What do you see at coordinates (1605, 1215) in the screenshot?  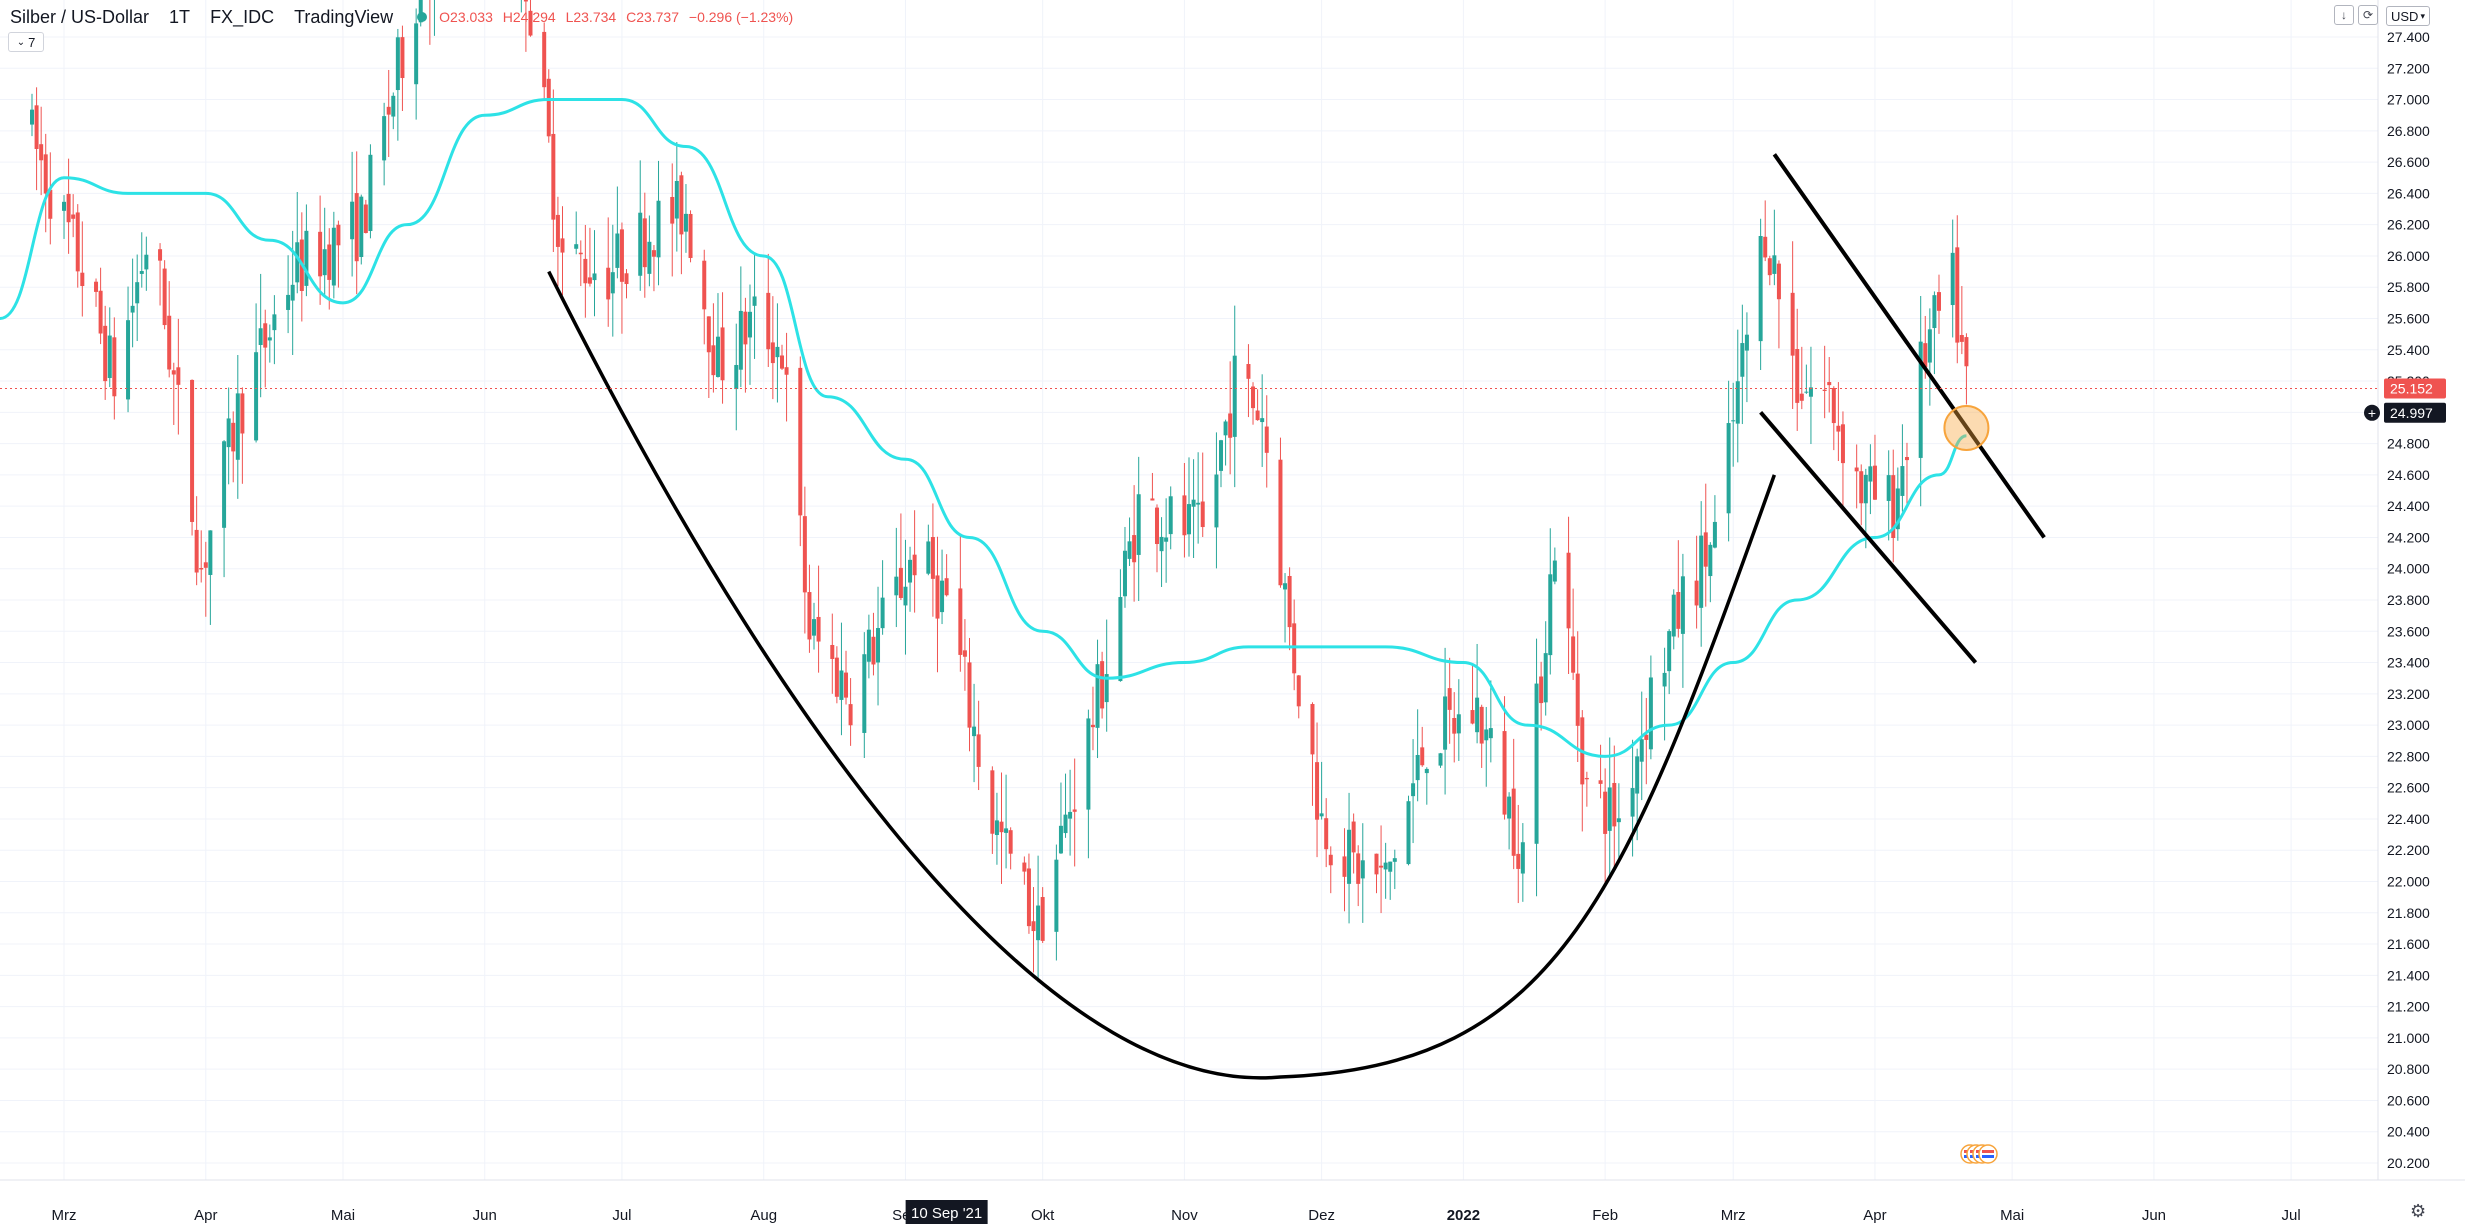 I see `time-tick-label: Feb` at bounding box center [1605, 1215].